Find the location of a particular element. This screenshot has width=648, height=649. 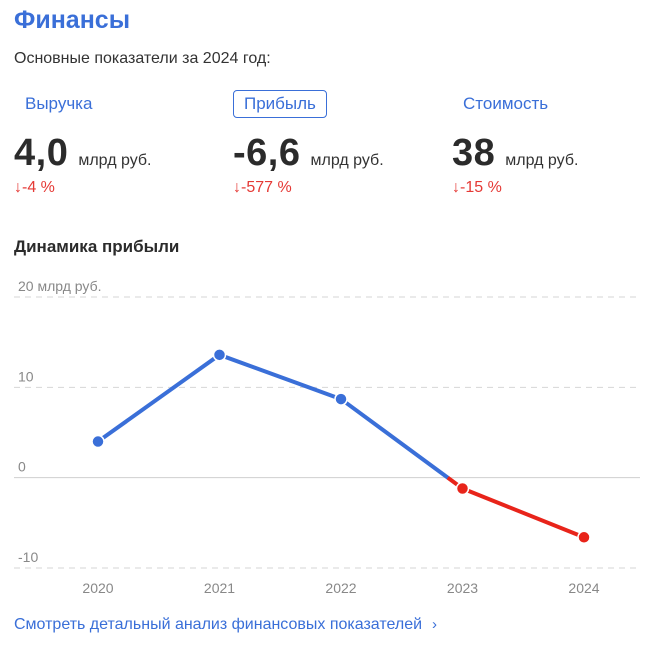

metric-value: -6,6 is located at coordinates (267, 153).